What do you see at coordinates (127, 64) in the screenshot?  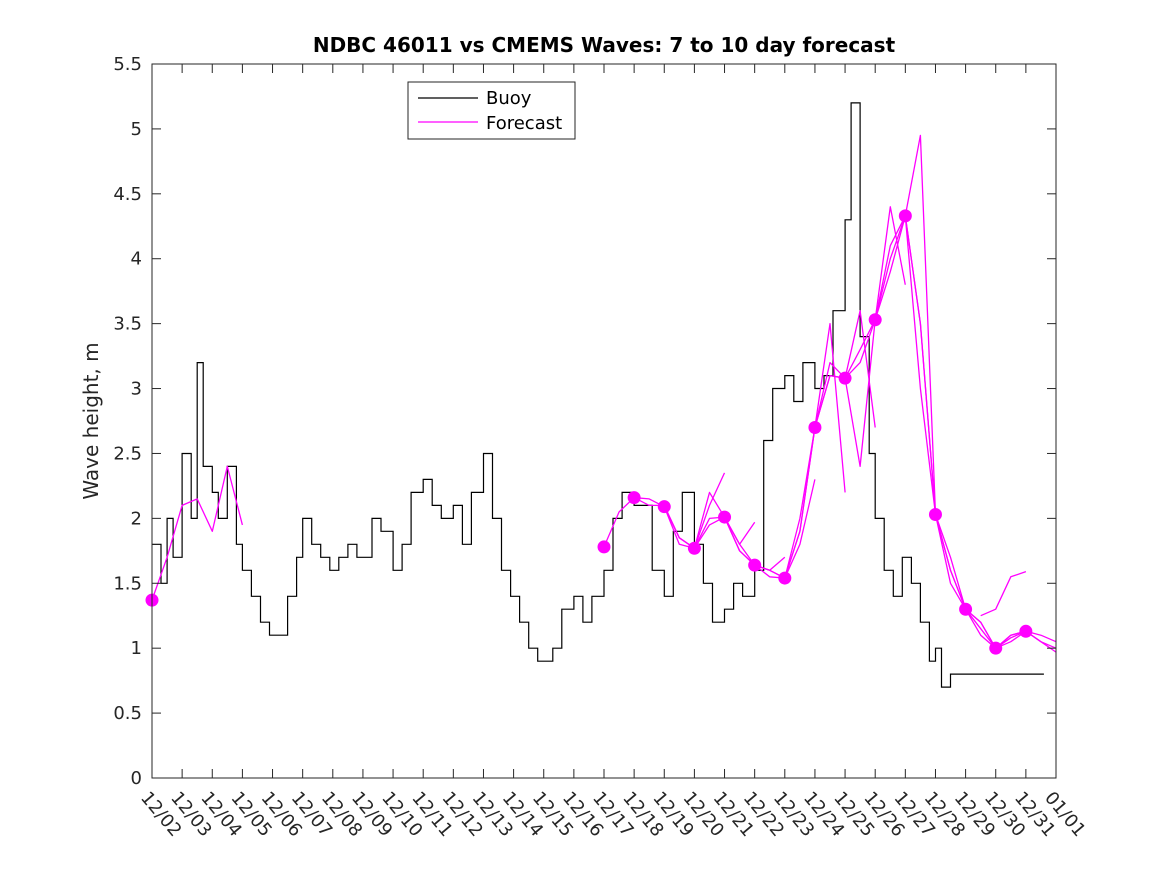 I see `y-tick-label: 5.5` at bounding box center [127, 64].